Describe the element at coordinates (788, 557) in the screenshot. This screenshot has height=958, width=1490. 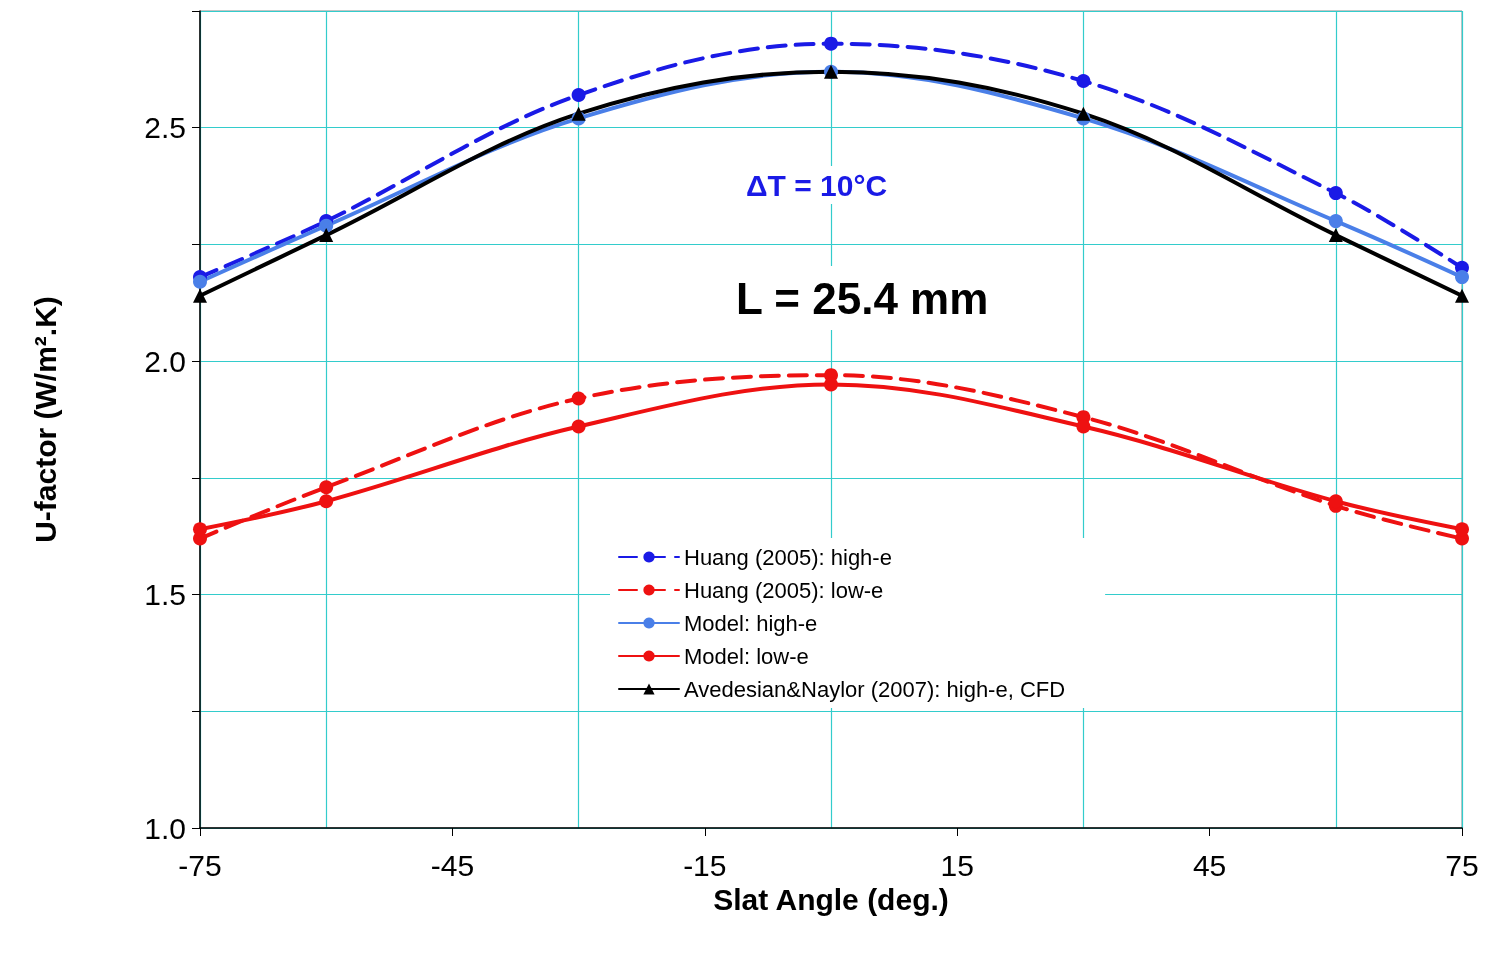
I see `legend-label: Huang (2005): high-e` at that location.